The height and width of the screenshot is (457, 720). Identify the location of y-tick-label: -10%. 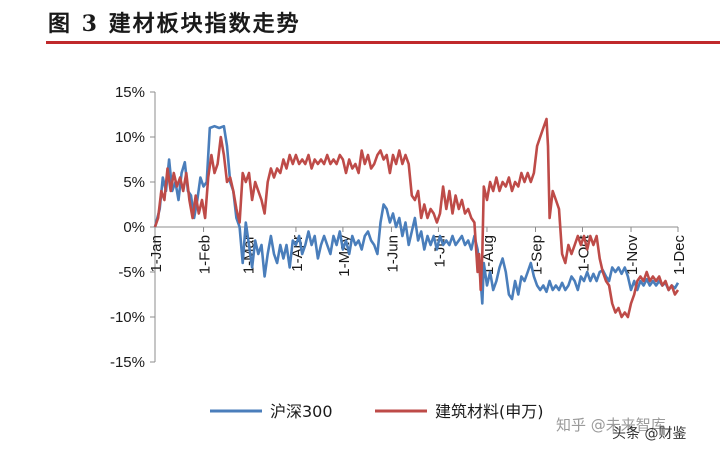
(127, 317).